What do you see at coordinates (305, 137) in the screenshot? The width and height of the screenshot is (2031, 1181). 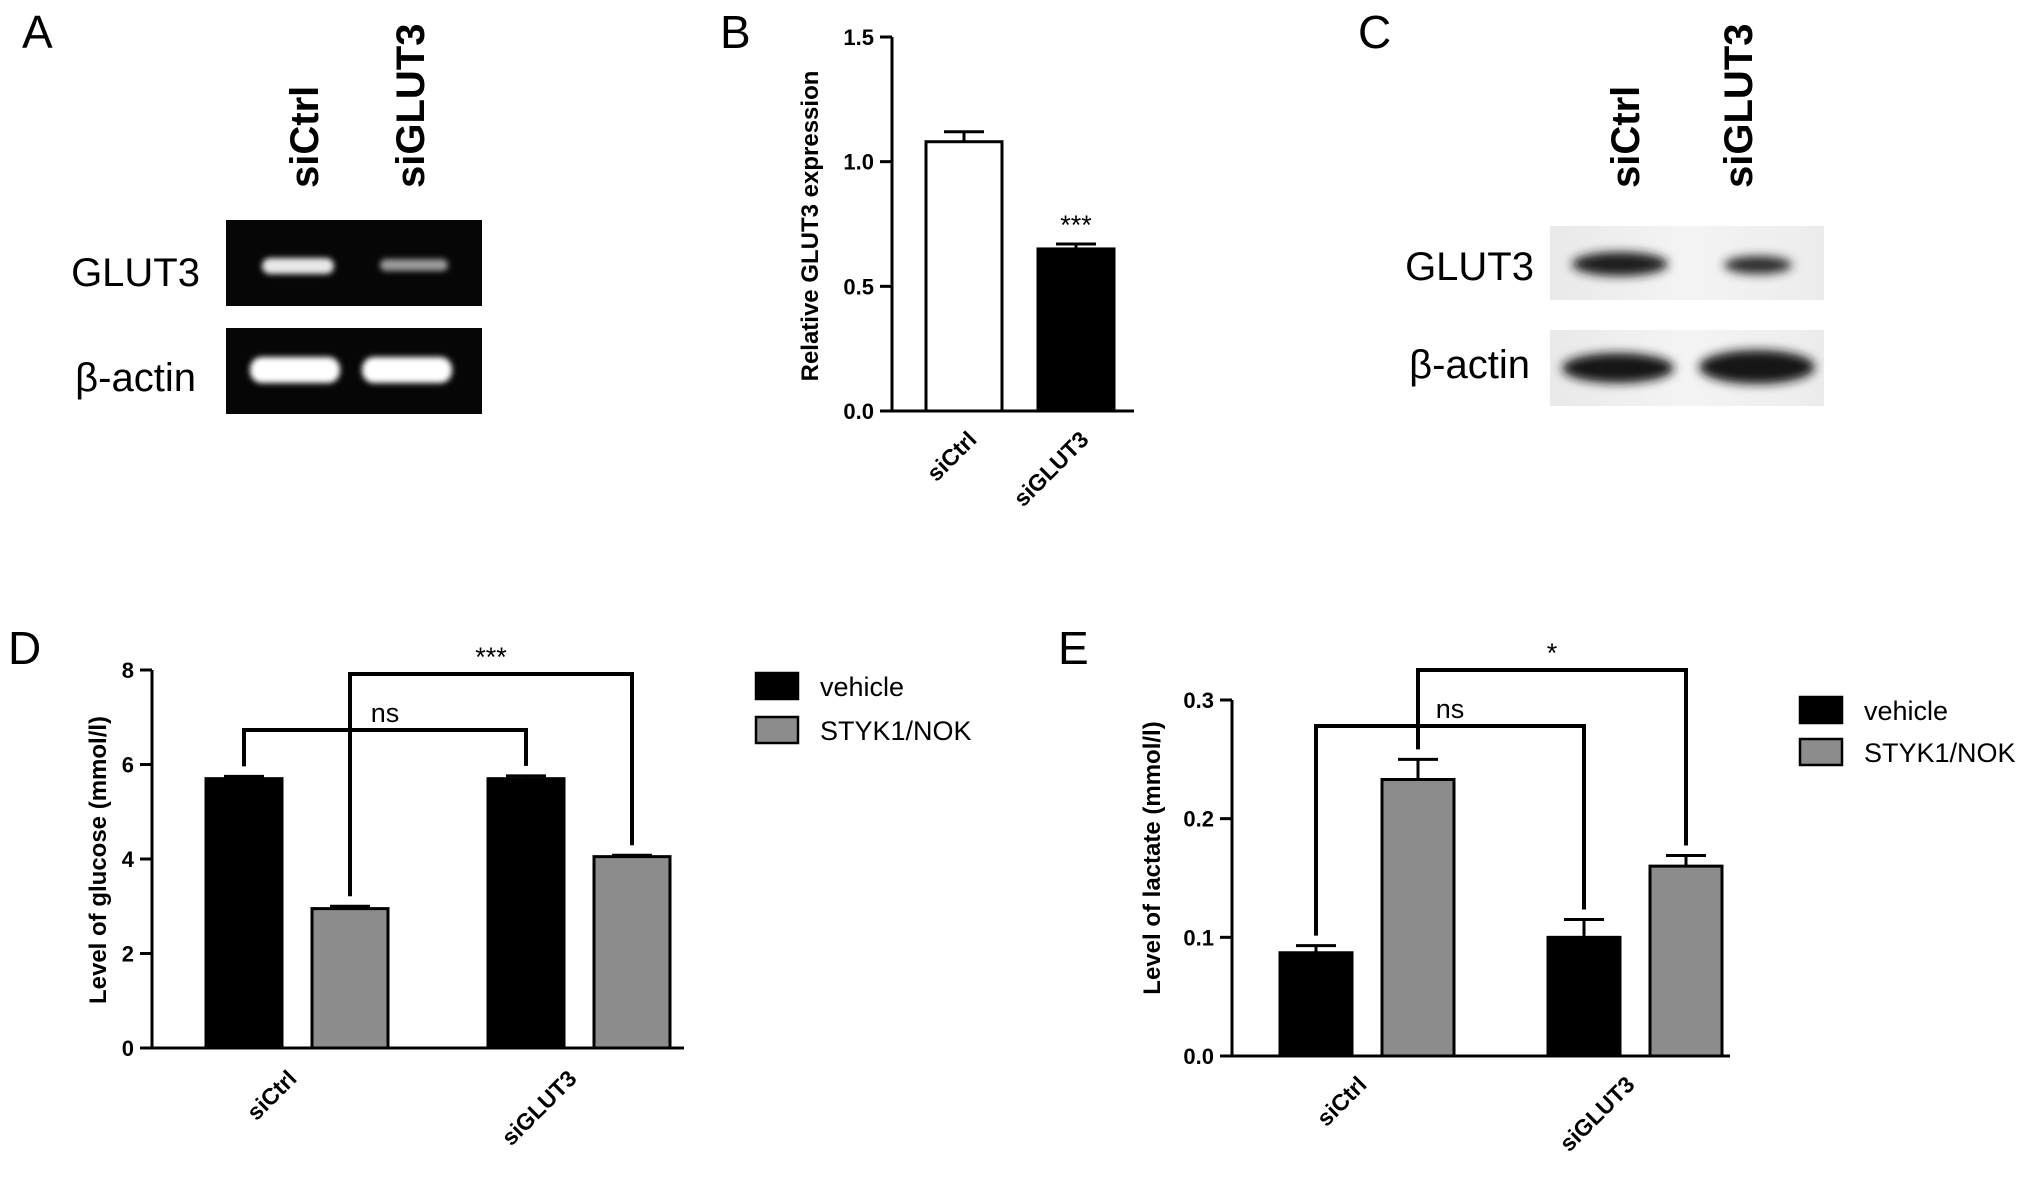 I see `lane-label-sictrl-a: siCtrl` at bounding box center [305, 137].